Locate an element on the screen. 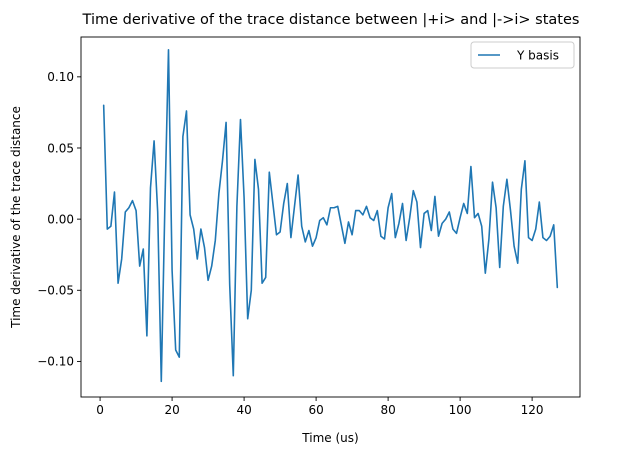 The height and width of the screenshot is (455, 624). x-tick-label: 80 is located at coordinates (387, 410).